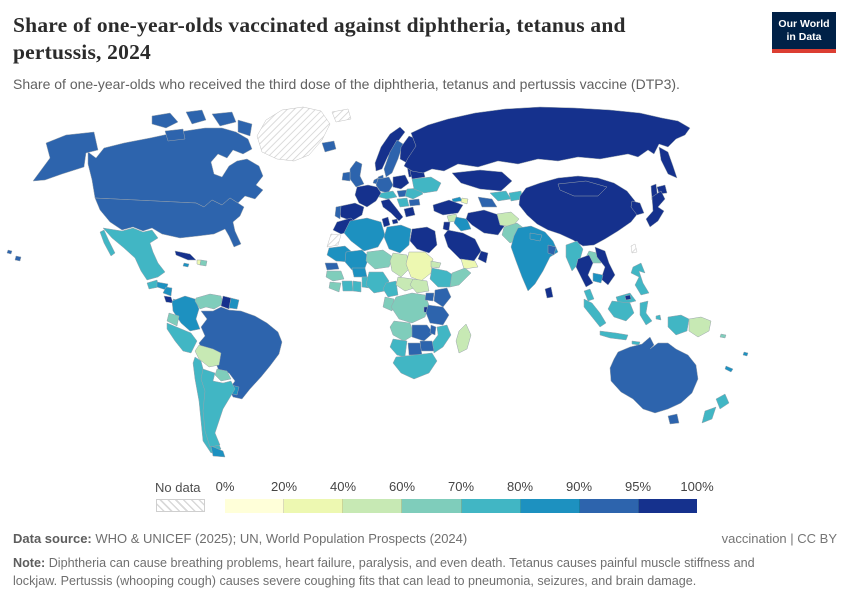  Describe the element at coordinates (401, 182) in the screenshot. I see `country-poland` at that location.